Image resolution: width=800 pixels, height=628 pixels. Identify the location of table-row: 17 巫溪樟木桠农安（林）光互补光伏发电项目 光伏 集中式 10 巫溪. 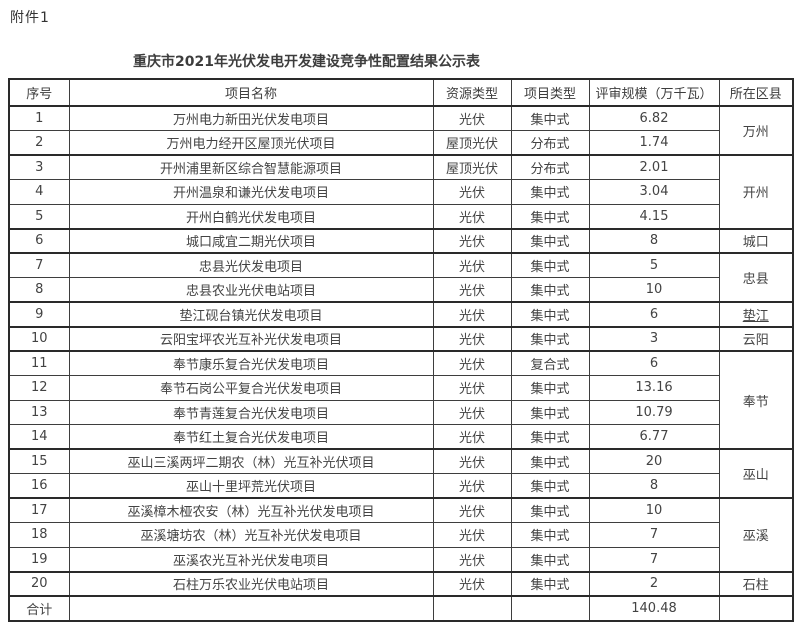
(401, 534).